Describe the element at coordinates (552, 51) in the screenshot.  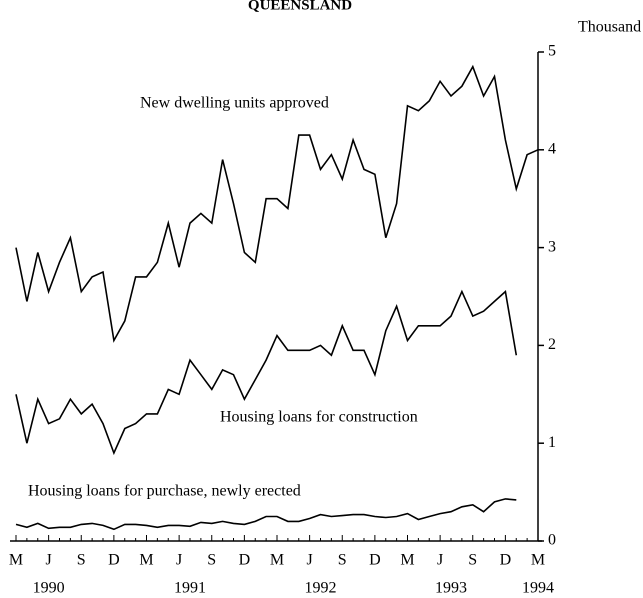
I see `y-tick-label: 5` at that location.